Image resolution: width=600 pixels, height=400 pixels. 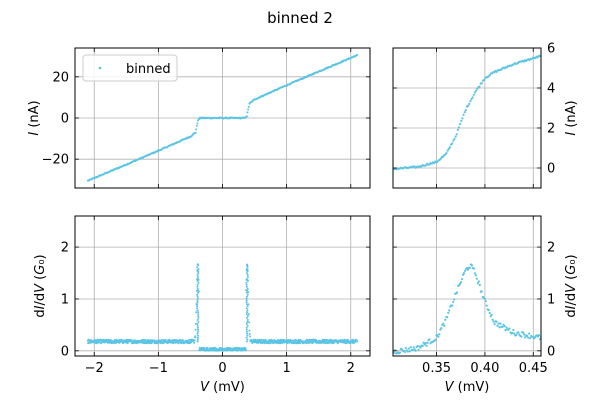 I want to click on axis-label-part: I, so click(x=571, y=134).